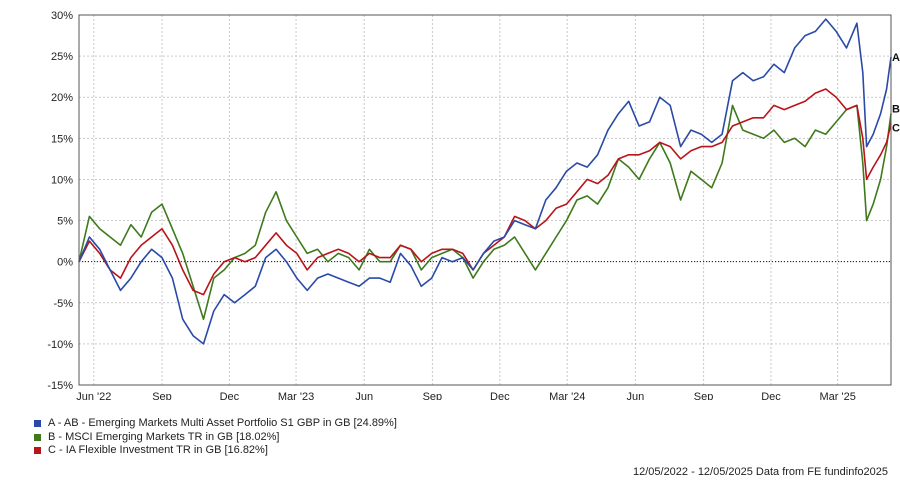  What do you see at coordinates (837, 395) in the screenshot?
I see `x-tick-label: Mar '25` at bounding box center [837, 395].